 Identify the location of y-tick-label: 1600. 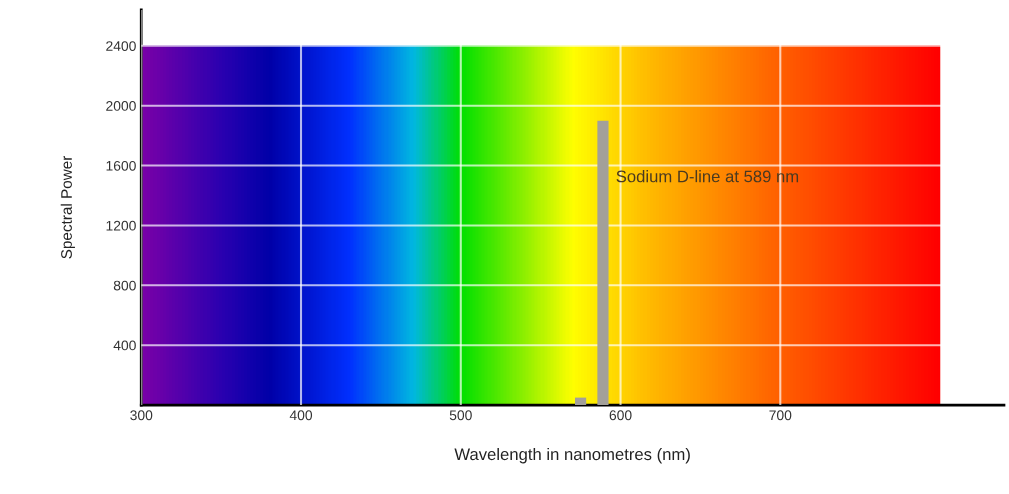
(121, 165).